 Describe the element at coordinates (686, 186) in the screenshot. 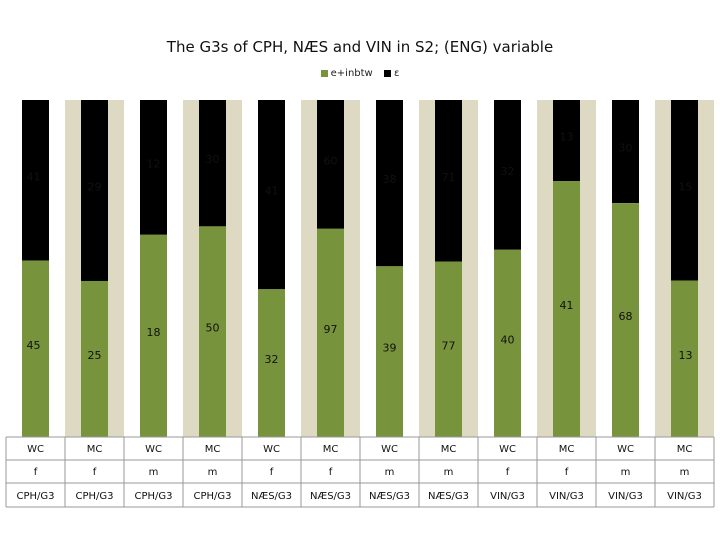

I see `data-label-epsilon: 15` at that location.